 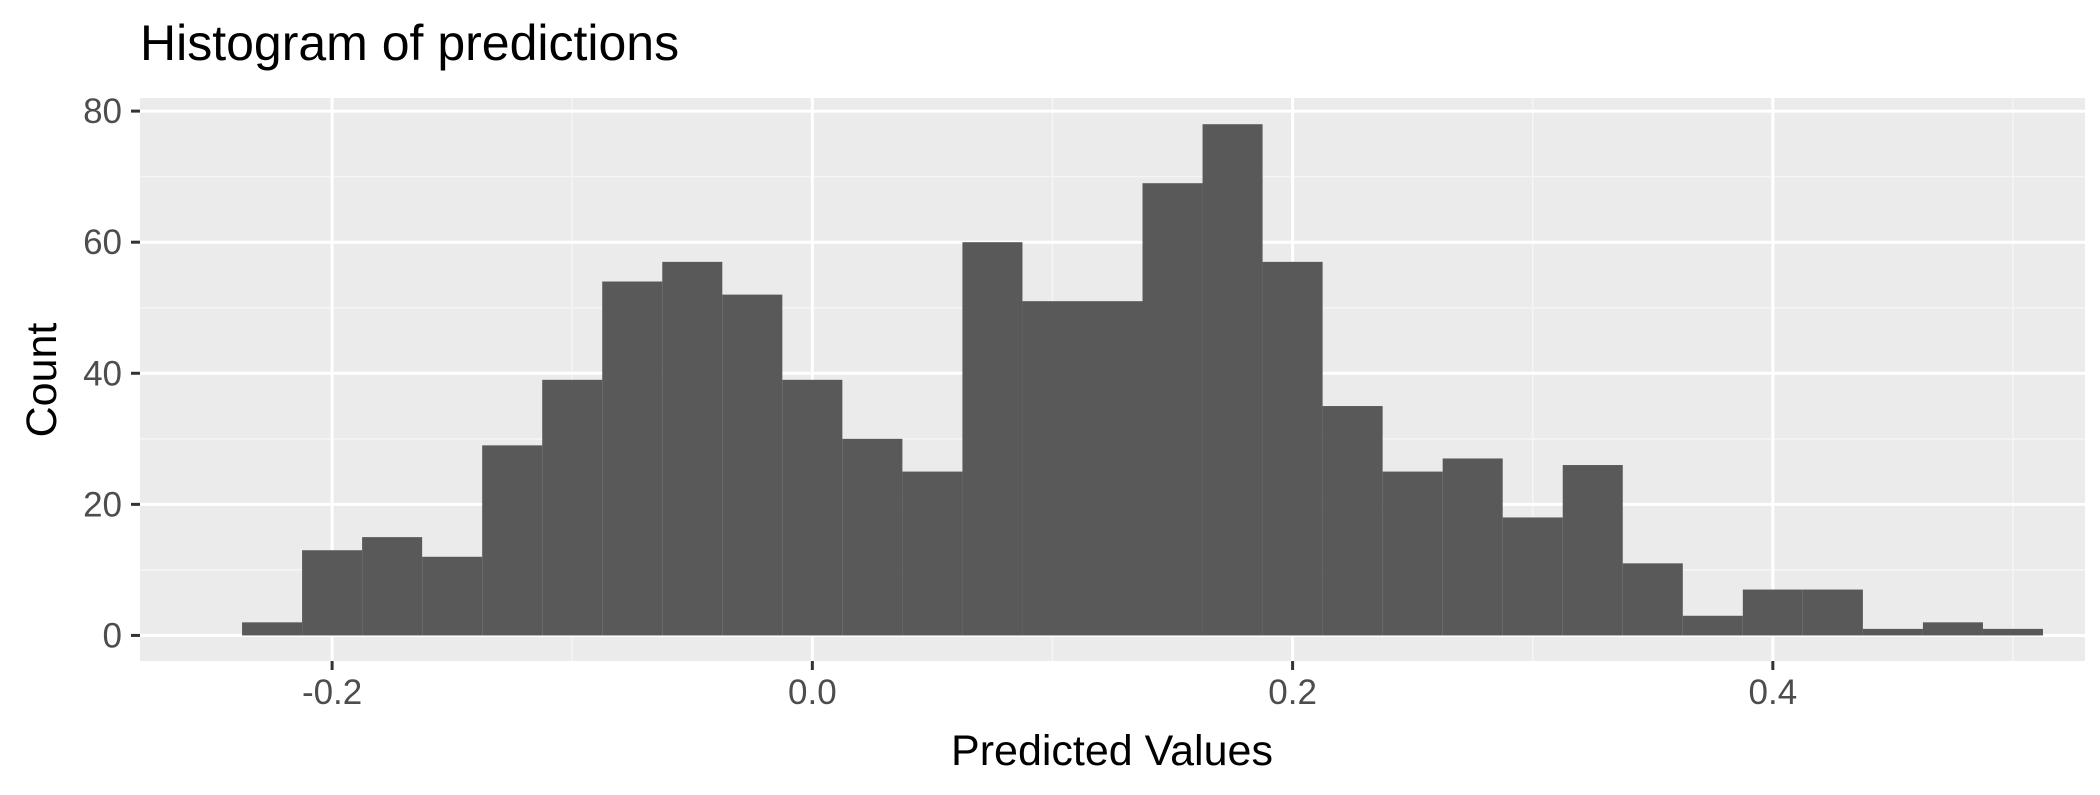 What do you see at coordinates (102, 111) in the screenshot?
I see `y-tick-label: 80` at bounding box center [102, 111].